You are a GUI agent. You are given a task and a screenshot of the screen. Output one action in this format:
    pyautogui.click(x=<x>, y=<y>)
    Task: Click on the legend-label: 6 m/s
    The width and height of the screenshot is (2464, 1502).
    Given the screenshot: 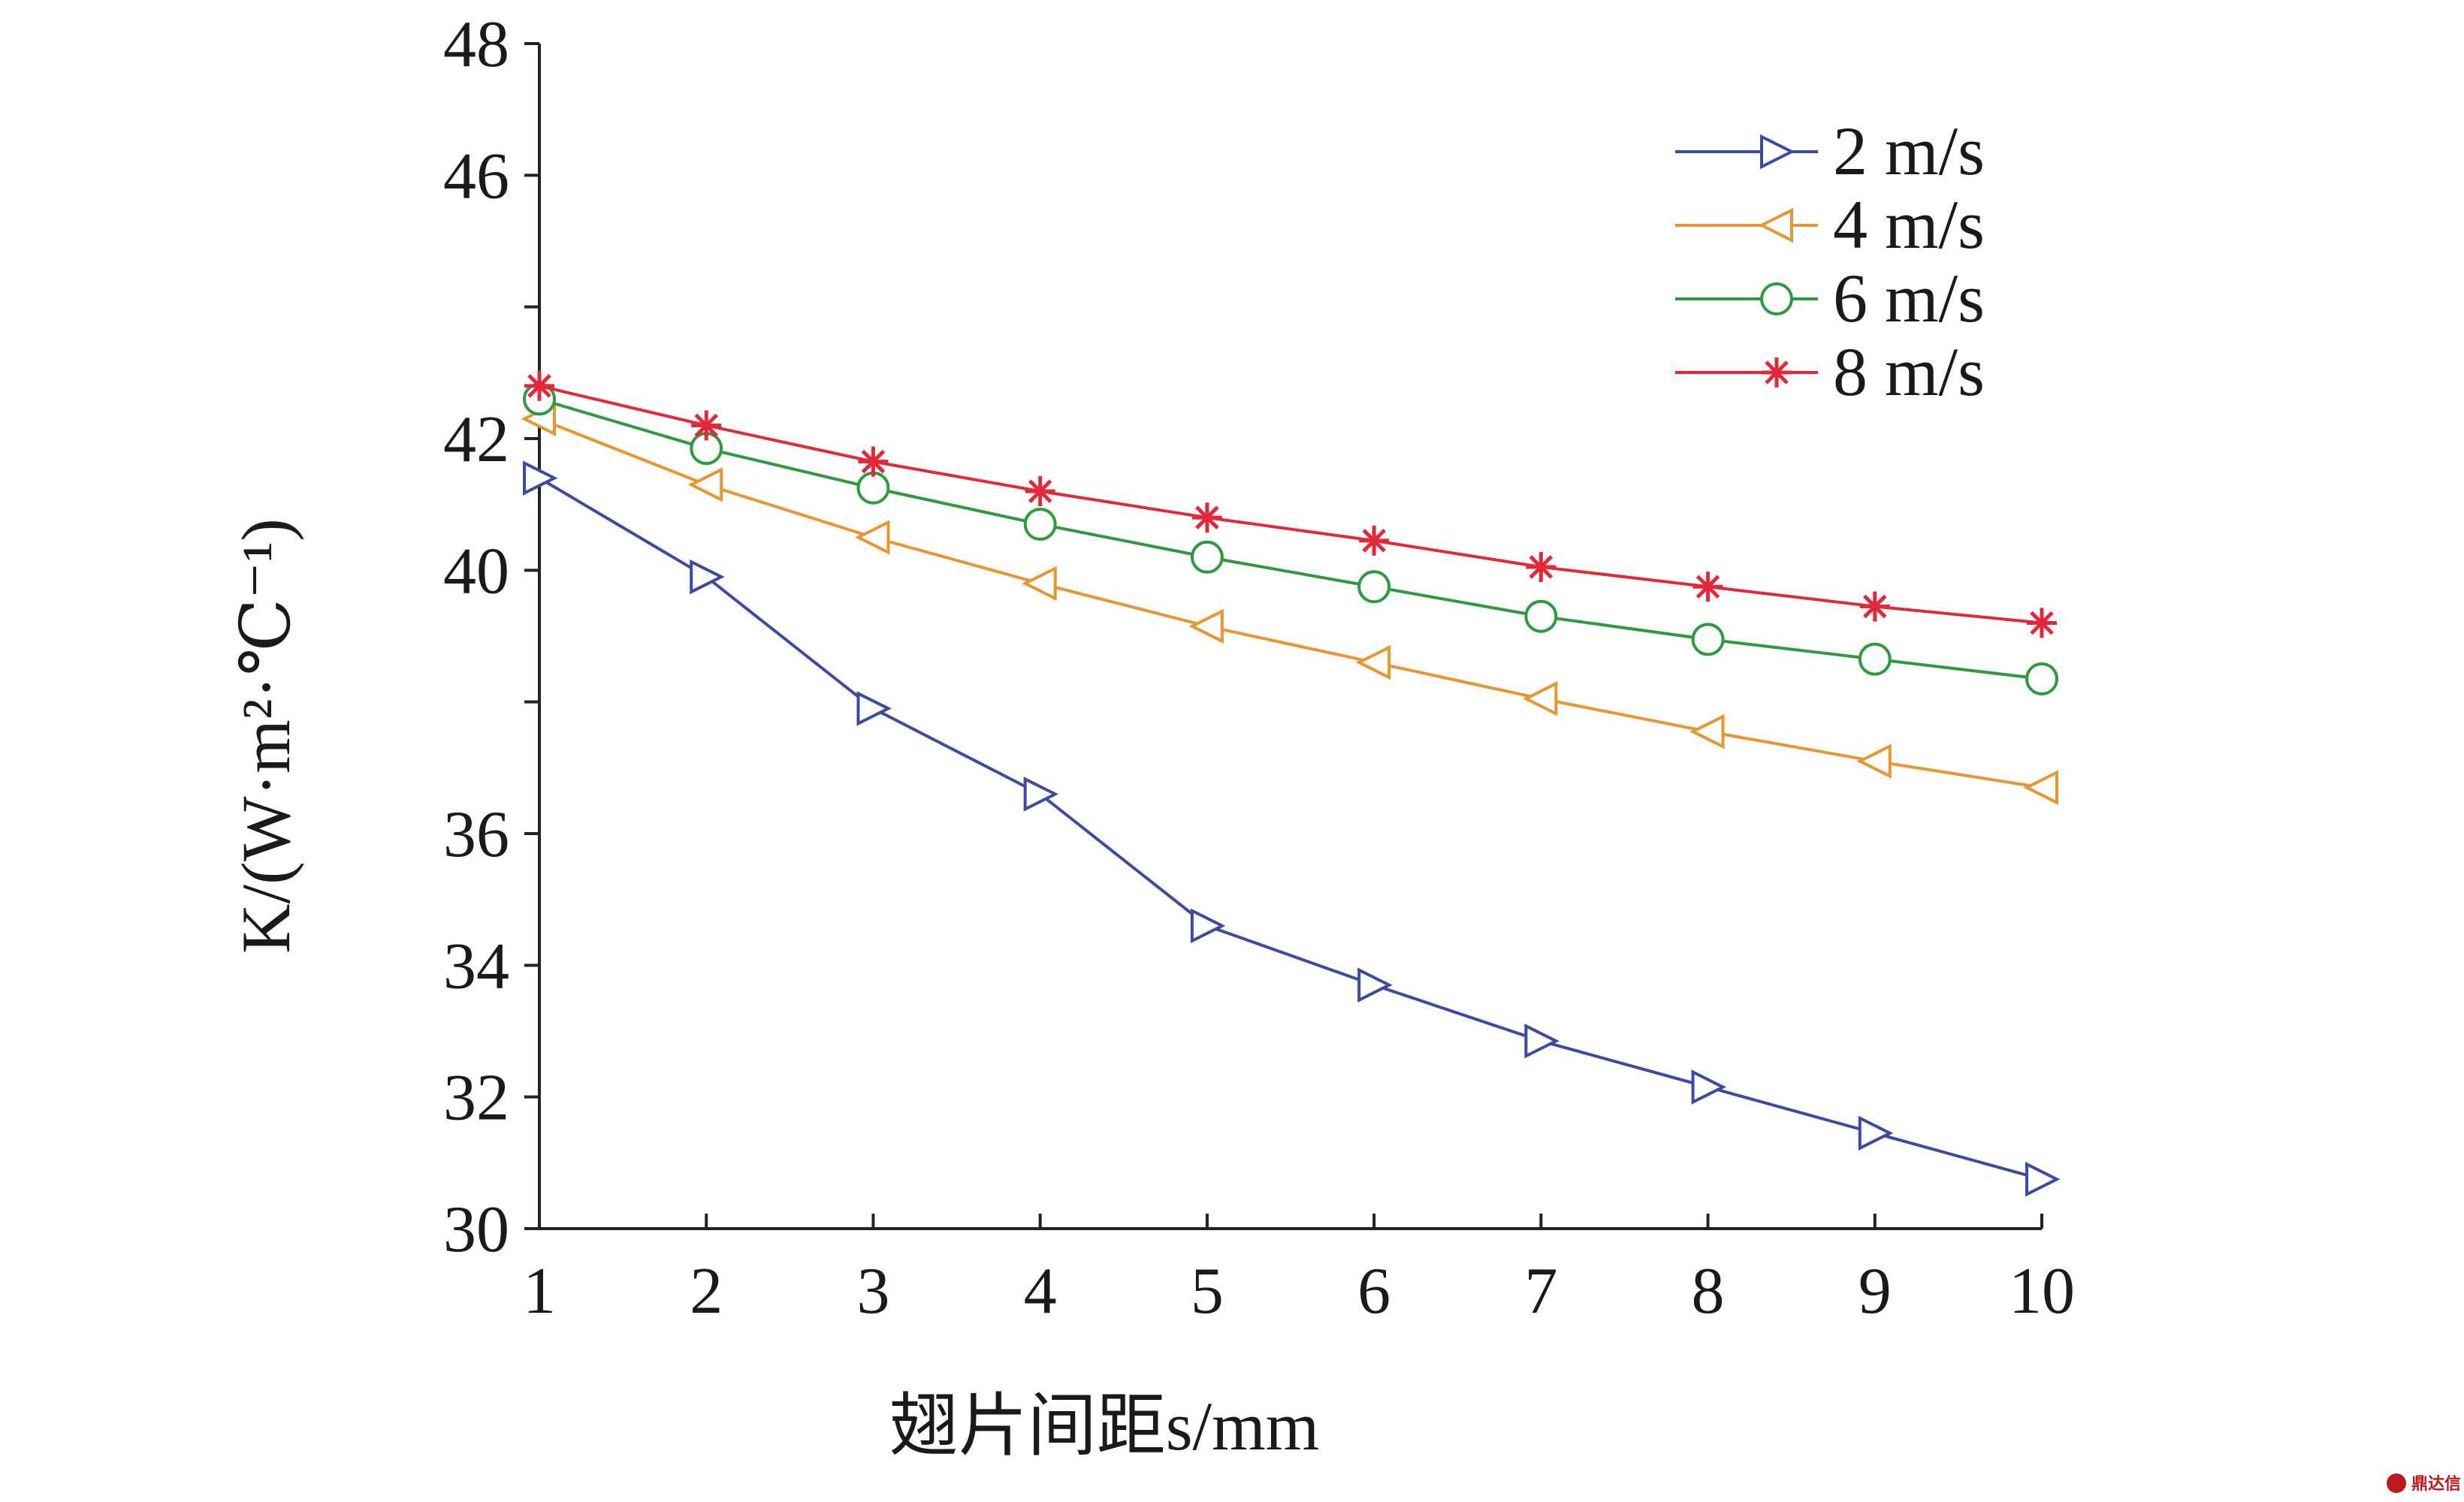 What is the action you would take?
    pyautogui.click(x=1909, y=298)
    